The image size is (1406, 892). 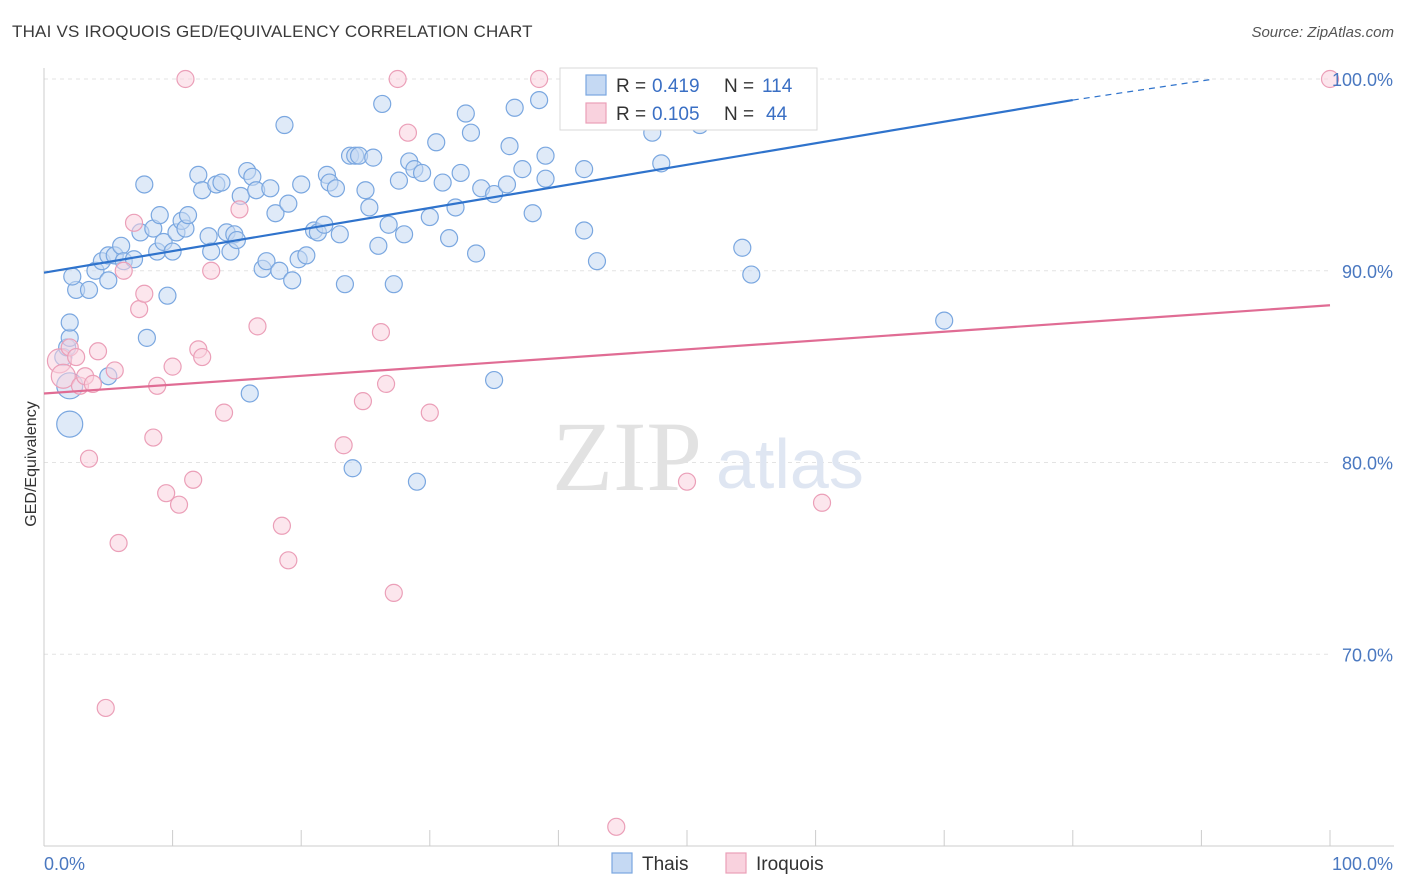 What do you see at coordinates (739, 86) in the screenshot?
I see `stats-n-label-thais: N =` at bounding box center [739, 86].